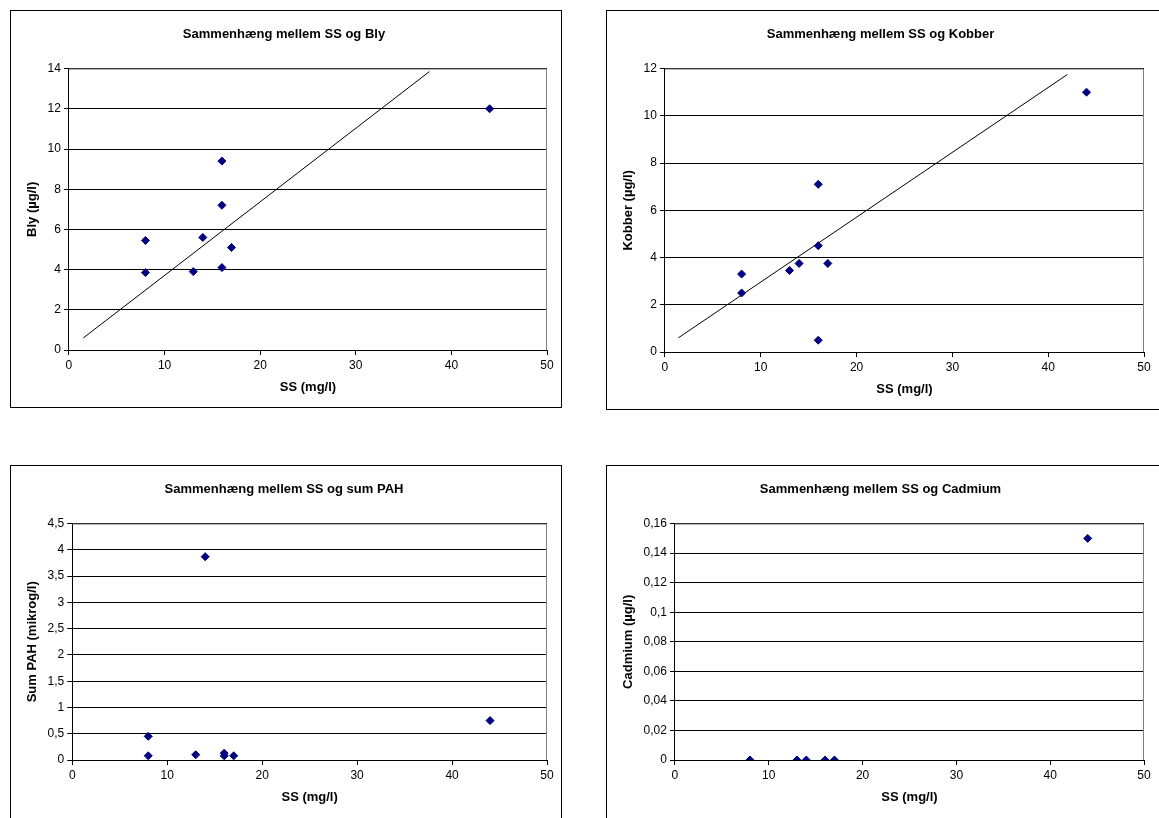 This screenshot has width=1159, height=818. I want to click on y-axis-title: Bly (µg/l), so click(32, 209).